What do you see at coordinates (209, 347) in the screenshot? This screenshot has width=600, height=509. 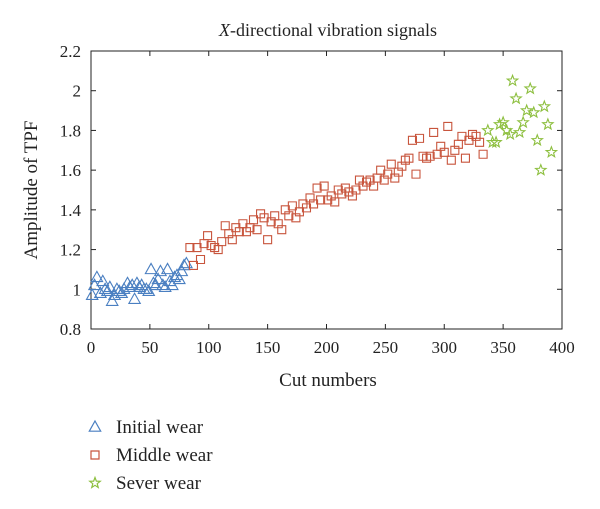 I see `x-tick-label: 100` at bounding box center [209, 347].